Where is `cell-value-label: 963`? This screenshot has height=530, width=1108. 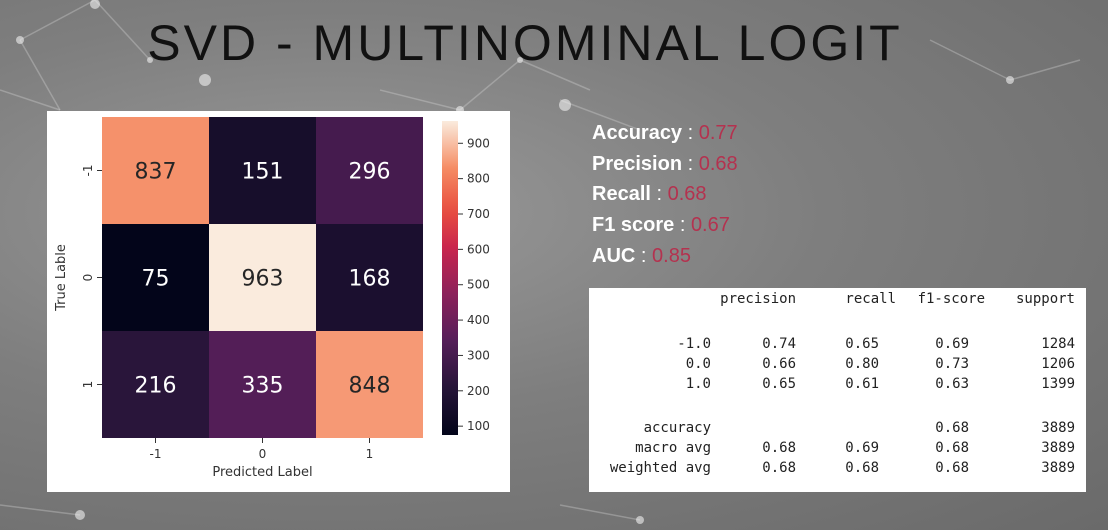
cell-value-label: 963 is located at coordinates (263, 279).